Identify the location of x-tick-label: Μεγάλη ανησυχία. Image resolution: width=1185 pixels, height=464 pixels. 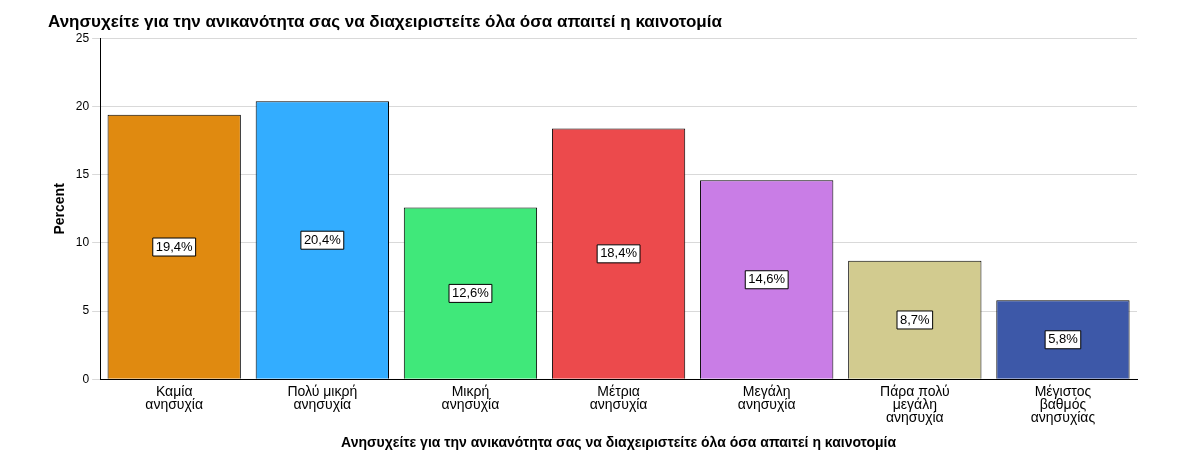
(766, 397).